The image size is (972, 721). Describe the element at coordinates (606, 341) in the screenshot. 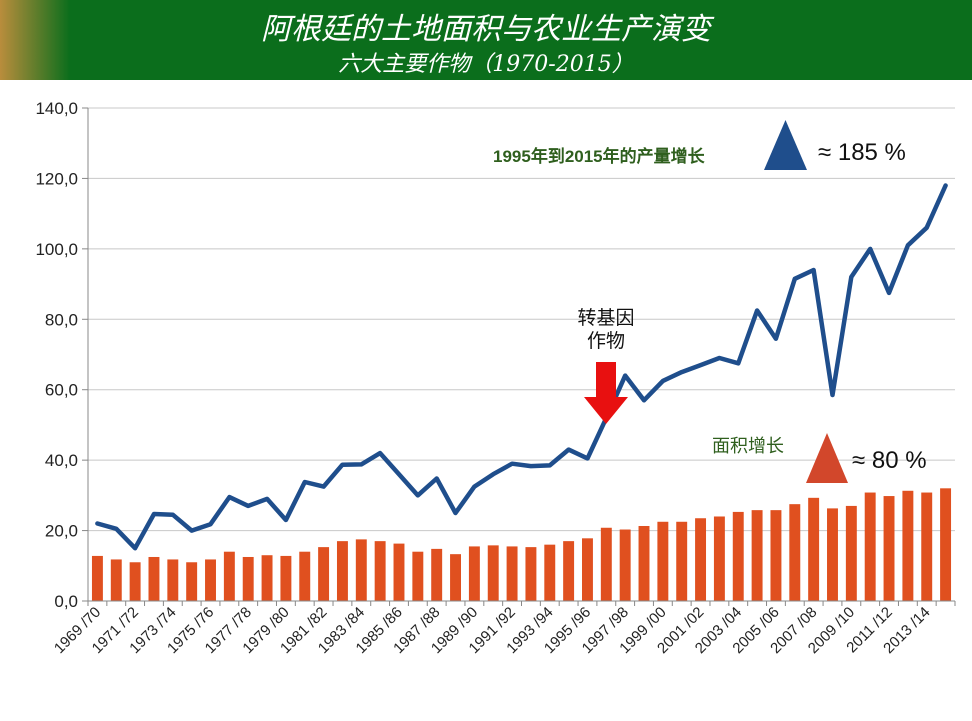

I see `gm-crops-label-line2: 作物` at that location.